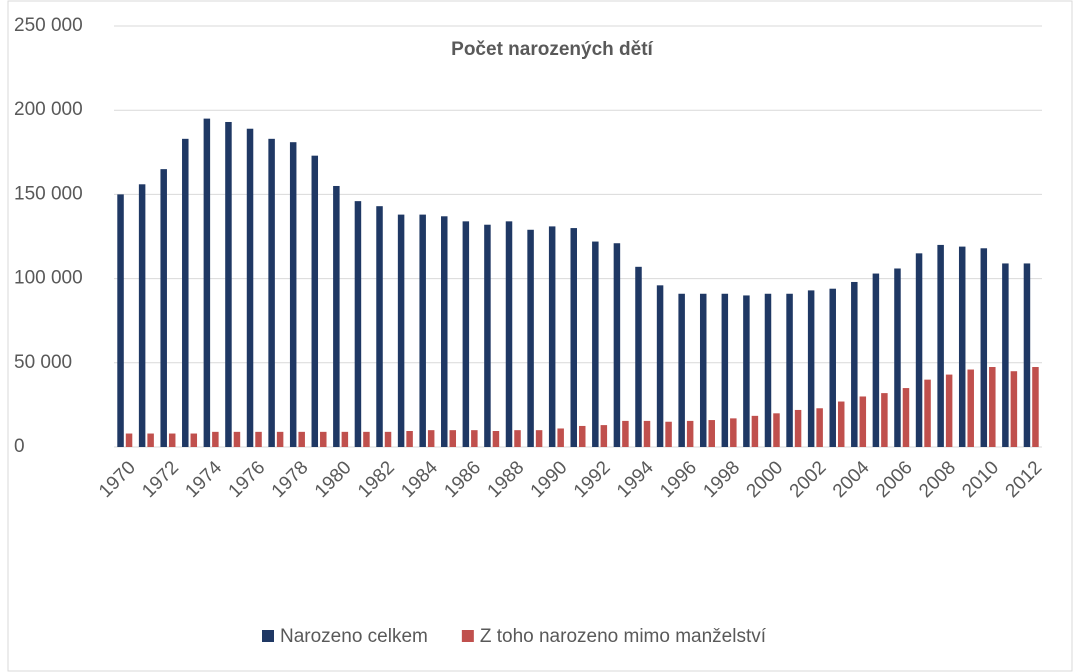 The image size is (1081, 672). What do you see at coordinates (48, 109) in the screenshot?
I see `y-tick-label: 200 000` at bounding box center [48, 109].